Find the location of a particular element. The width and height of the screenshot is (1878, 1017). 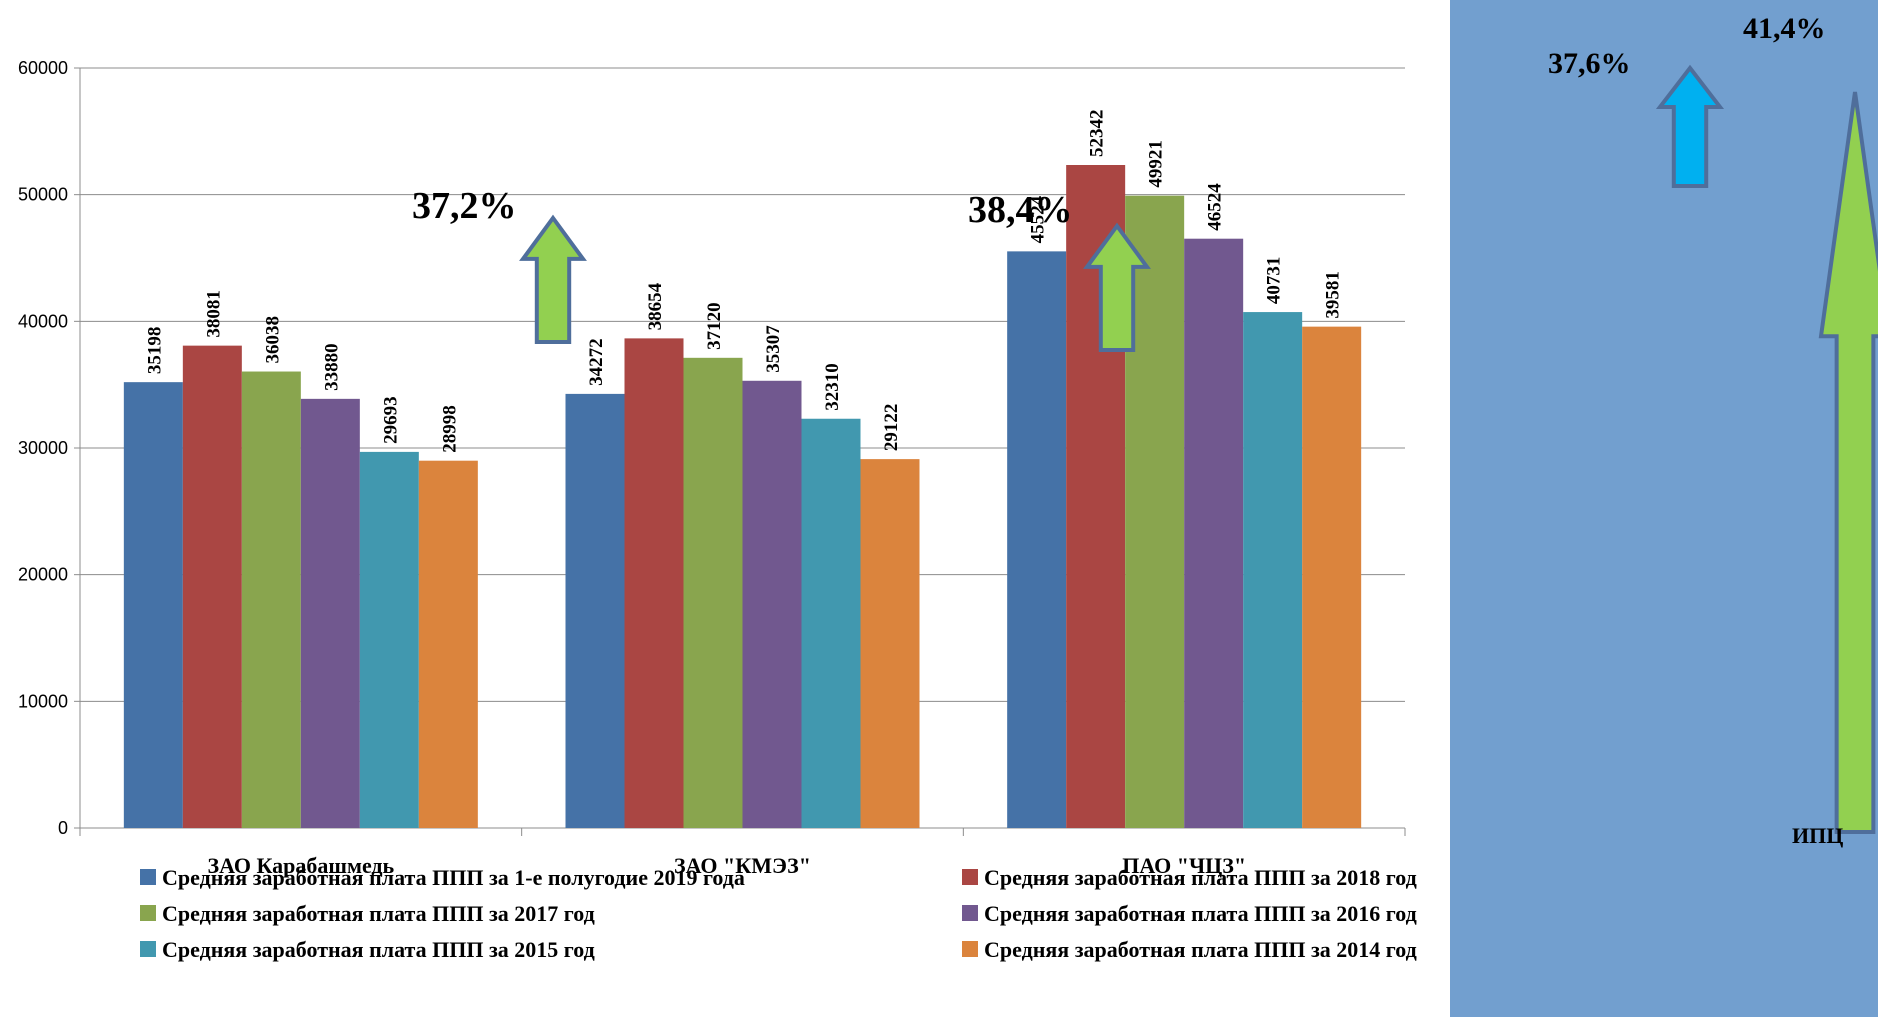

data-label: 33880 is located at coordinates (331, 367).